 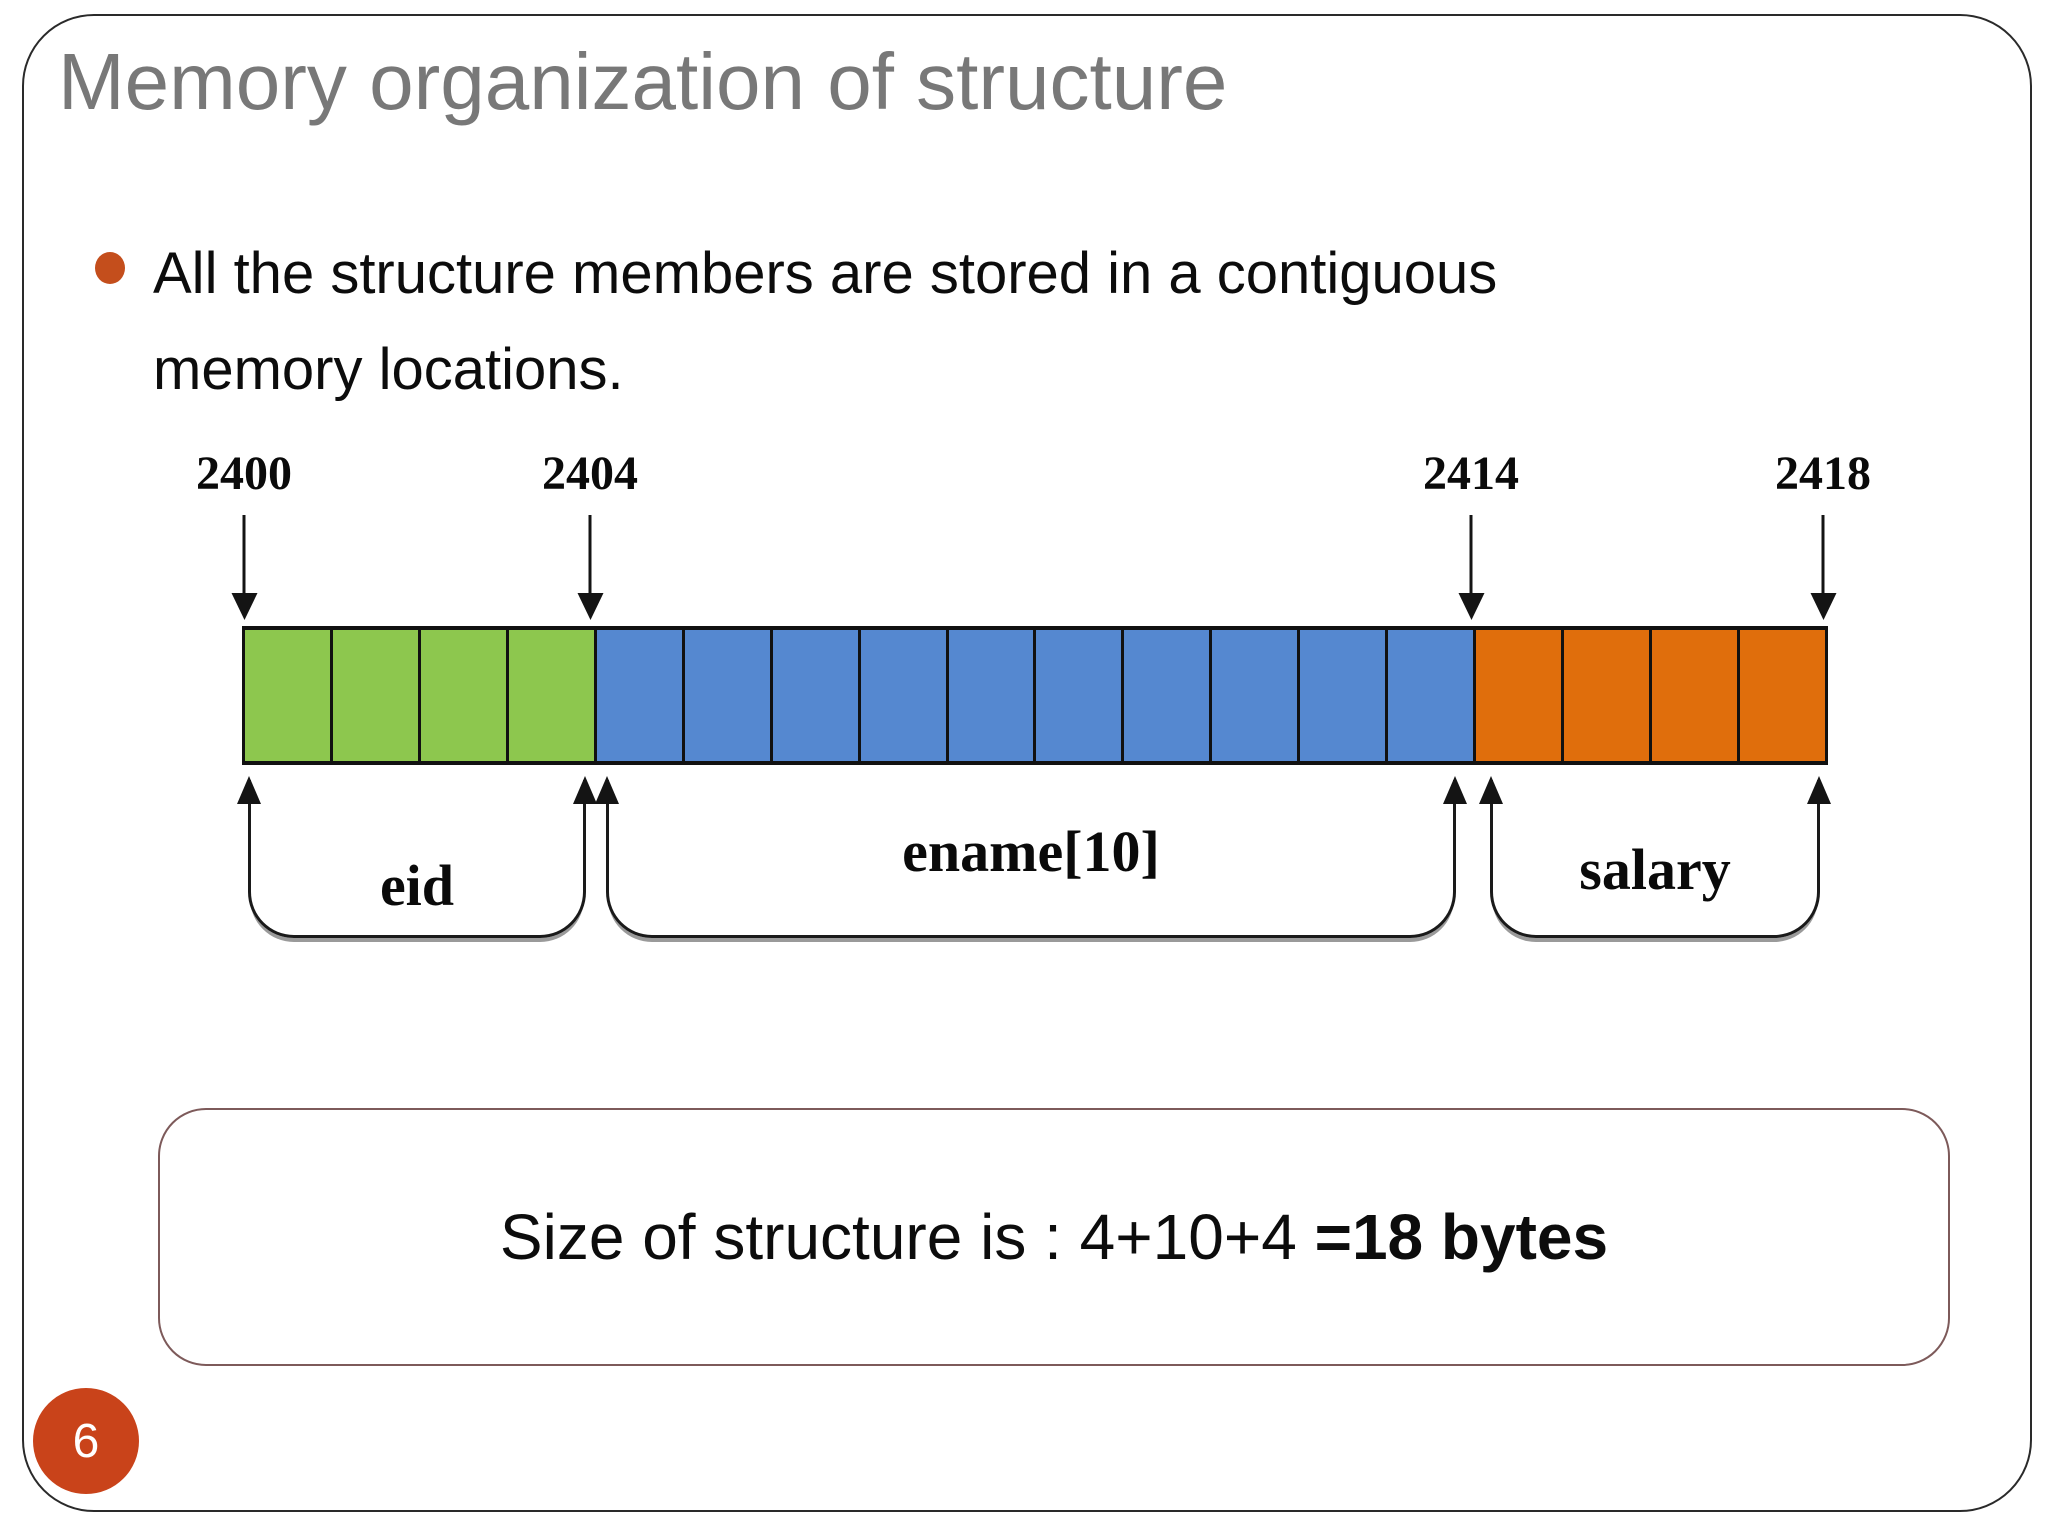 I want to click on page-title: Memory organization of structure, so click(x=643, y=81).